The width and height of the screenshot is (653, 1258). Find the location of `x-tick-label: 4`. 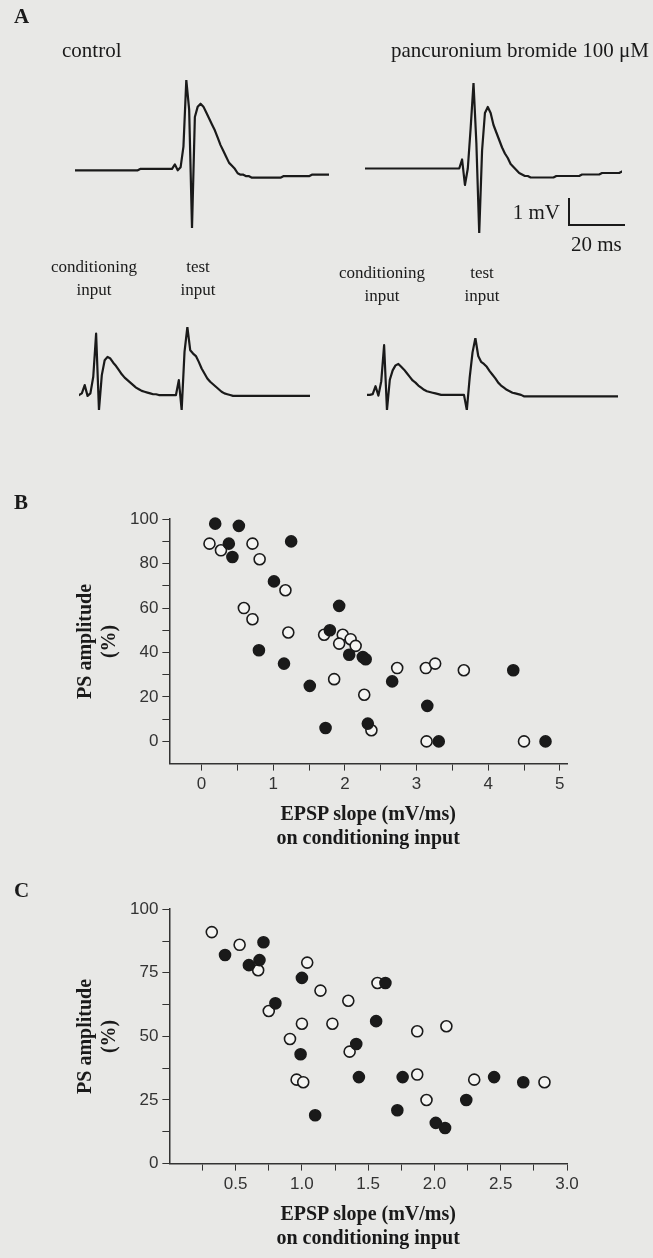

x-tick-label: 4 is located at coordinates (488, 784).